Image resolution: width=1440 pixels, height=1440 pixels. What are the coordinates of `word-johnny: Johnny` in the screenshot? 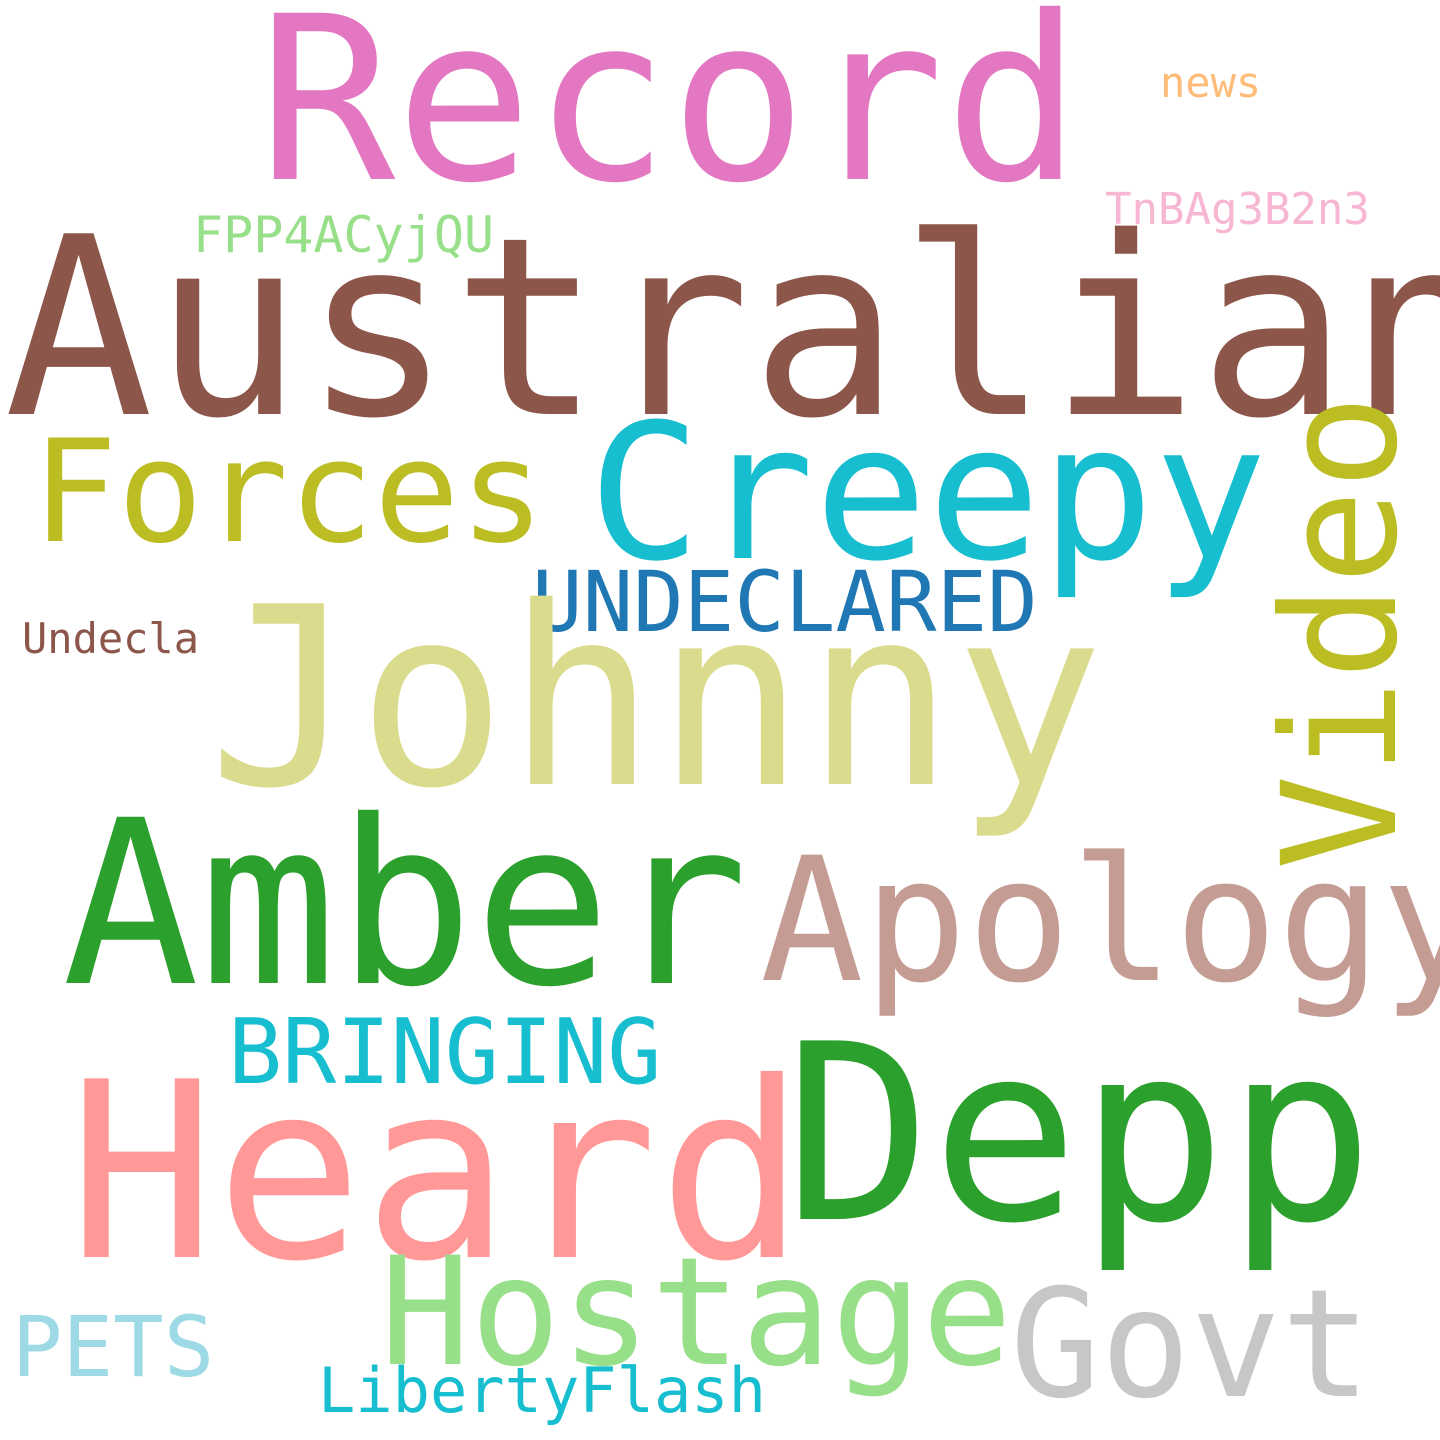 It's located at (656, 699).